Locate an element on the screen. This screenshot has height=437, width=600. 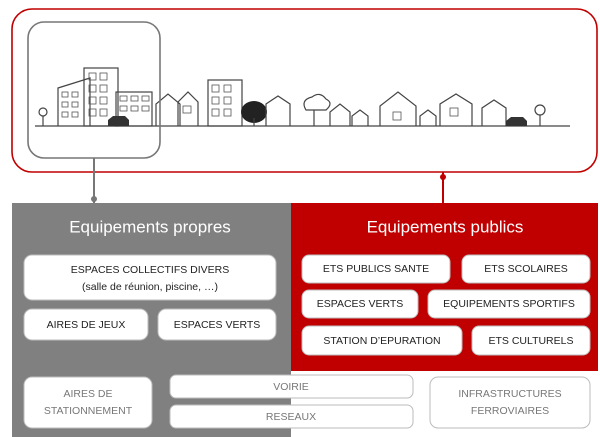
item-label: STATIONNEMENT is located at coordinates (88, 411).